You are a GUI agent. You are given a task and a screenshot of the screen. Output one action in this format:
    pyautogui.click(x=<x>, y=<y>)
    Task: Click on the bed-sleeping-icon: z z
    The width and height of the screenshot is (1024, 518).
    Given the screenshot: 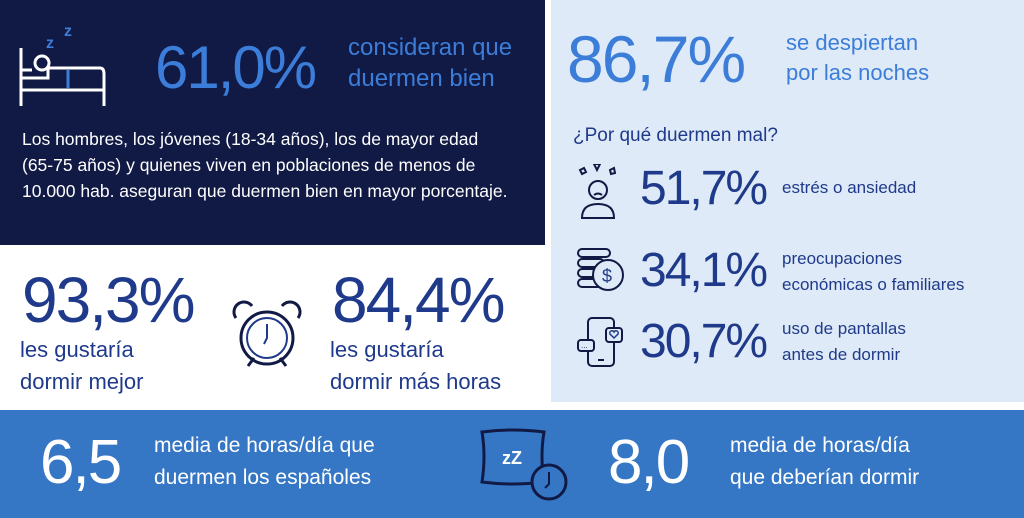 What is the action you would take?
    pyautogui.click(x=64, y=63)
    